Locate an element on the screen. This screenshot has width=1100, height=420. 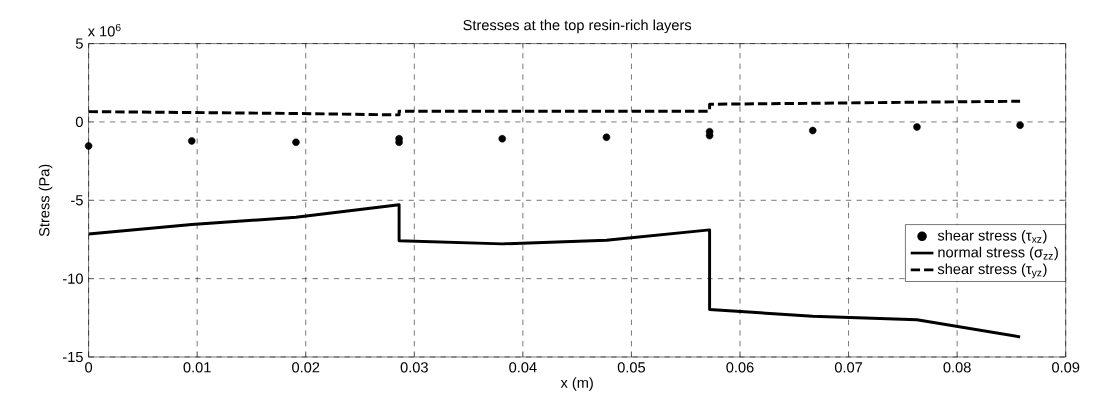
y-axis-title: Stress (Pa) is located at coordinates (45, 200).